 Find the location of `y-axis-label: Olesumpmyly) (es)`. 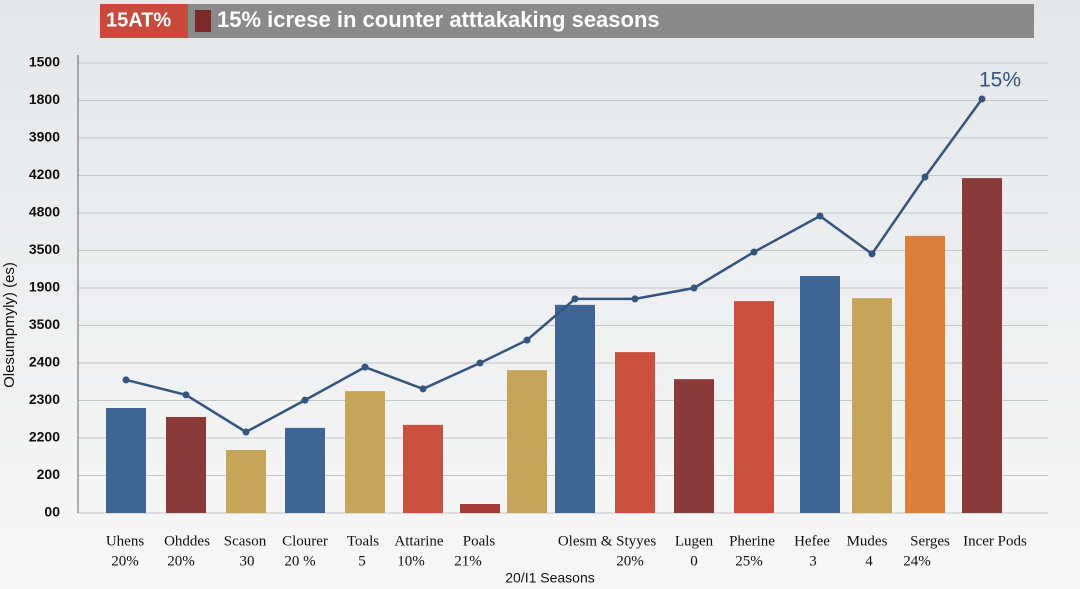

y-axis-label: Olesumpmyly) (es) is located at coordinates (9, 325).